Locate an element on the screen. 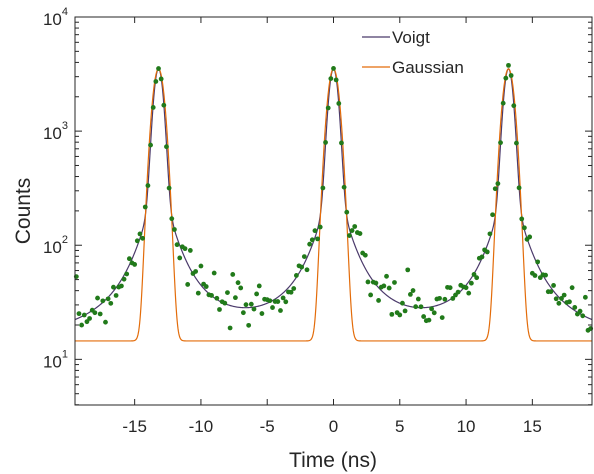  x-tick-label: -5 is located at coordinates (267, 426).